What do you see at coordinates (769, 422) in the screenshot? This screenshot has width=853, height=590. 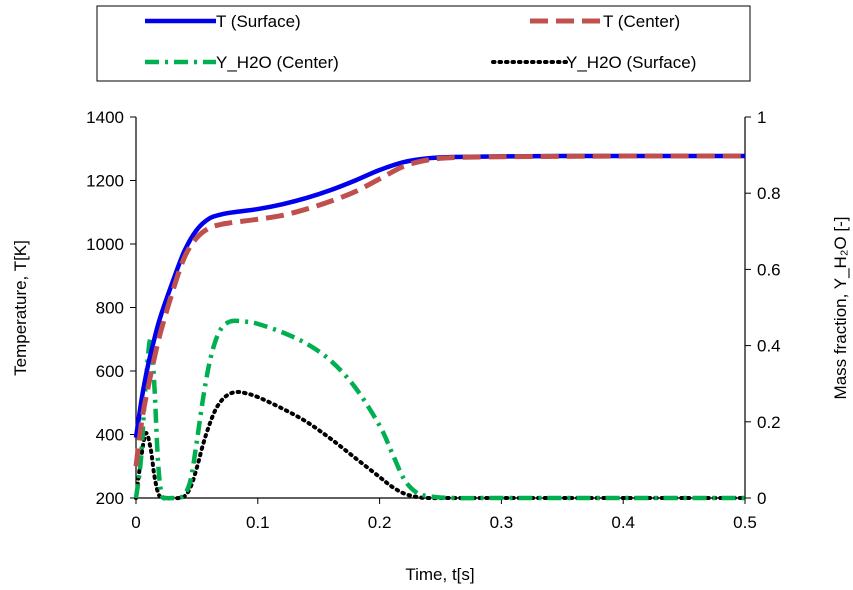 I see `y-right-tick-label: 0.2` at bounding box center [769, 422].